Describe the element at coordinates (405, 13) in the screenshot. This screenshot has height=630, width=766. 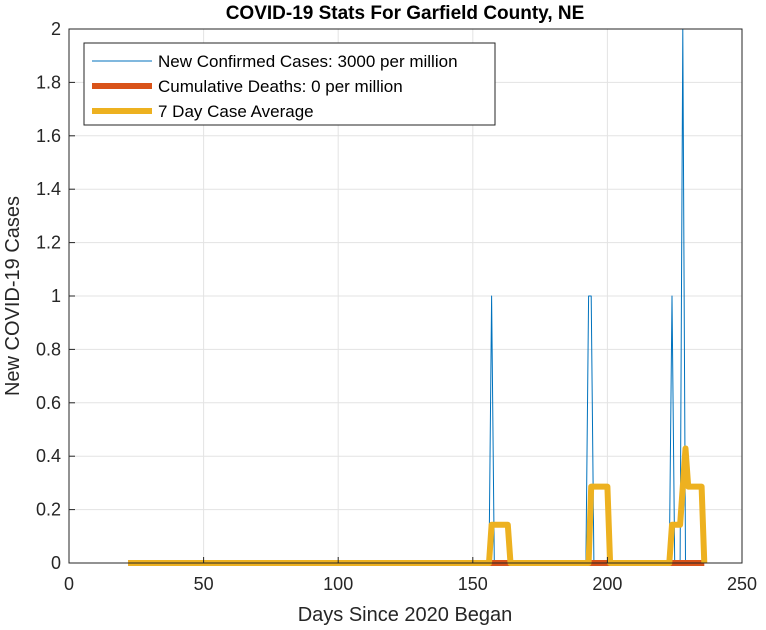
I see `chart-title: COVID-19 Stats For Garfield County, NE` at that location.